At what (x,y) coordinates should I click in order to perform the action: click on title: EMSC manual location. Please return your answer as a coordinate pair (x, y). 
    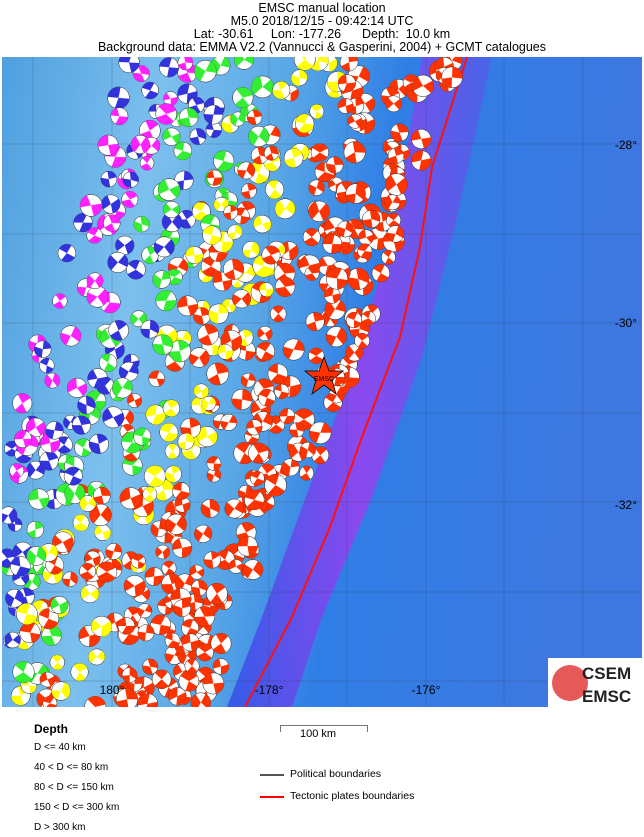
    Looking at the image, I should click on (322, 8).